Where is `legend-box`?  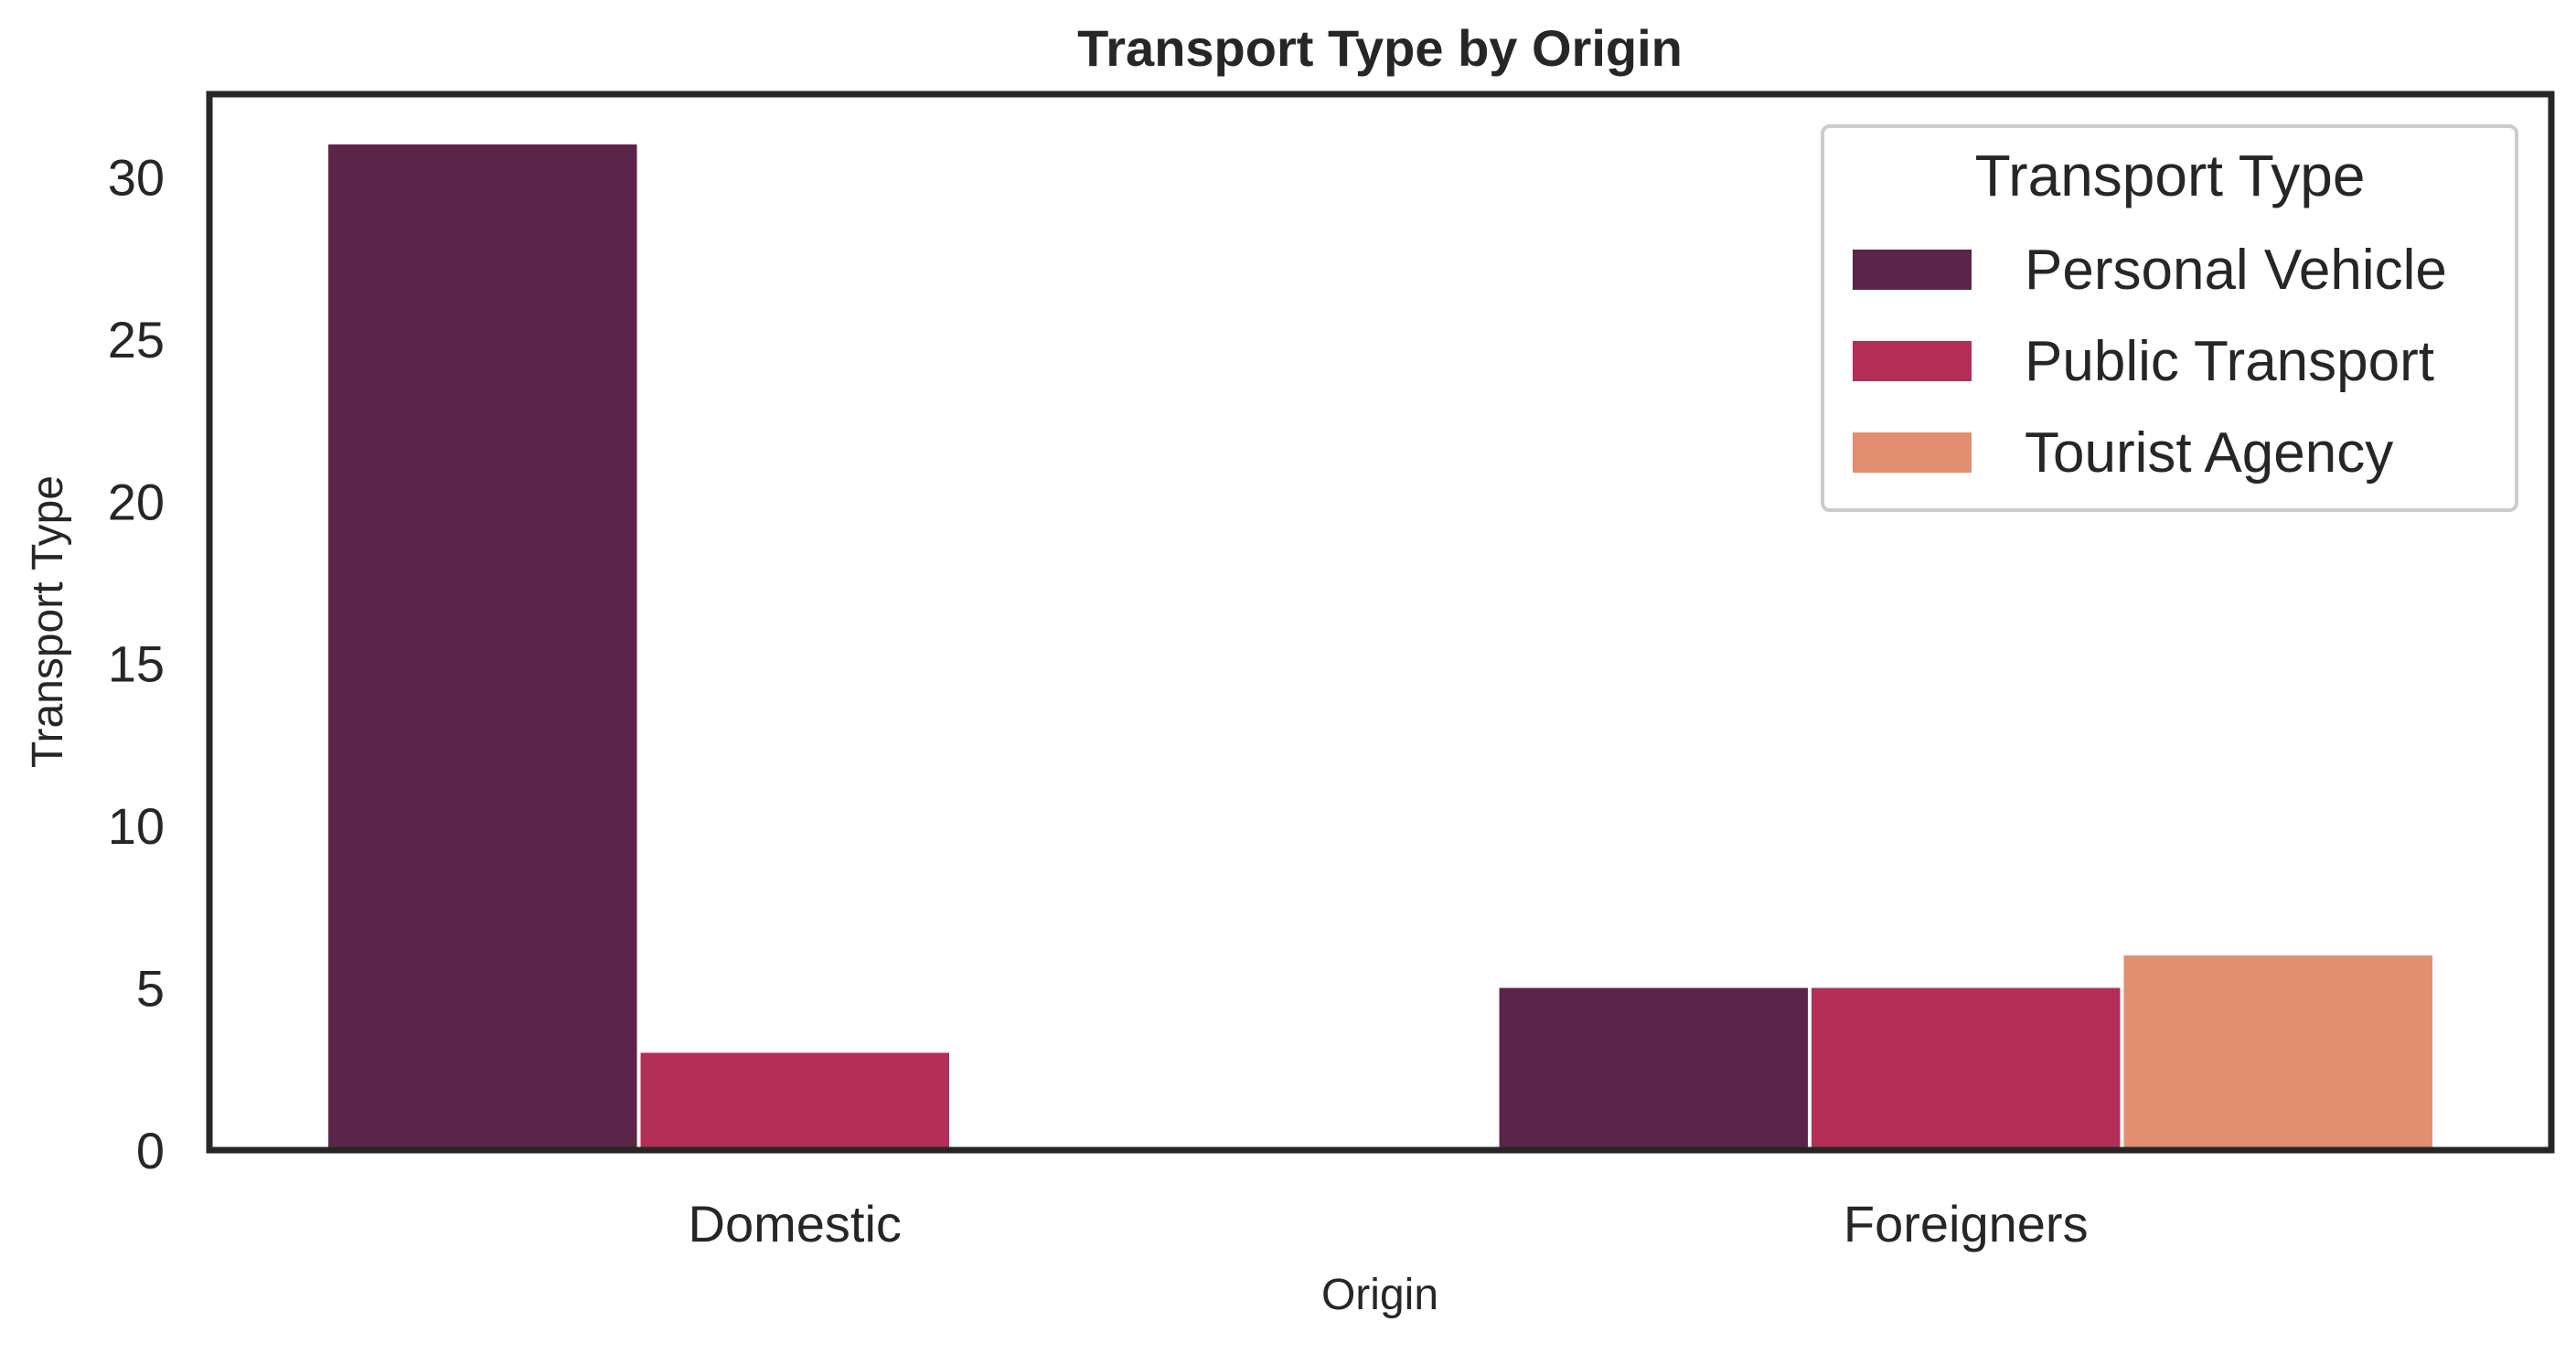
legend-box is located at coordinates (2169, 318).